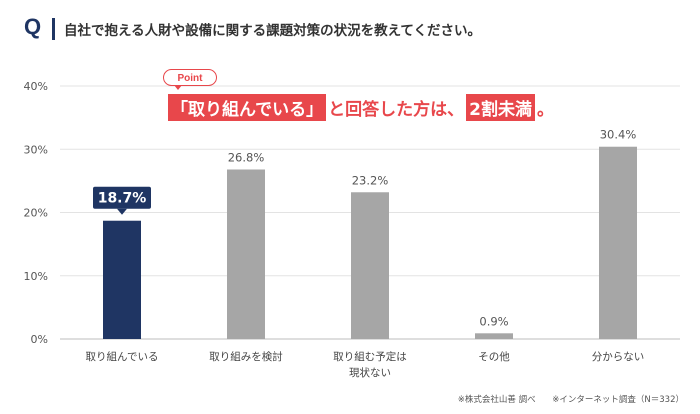 The width and height of the screenshot is (700, 414). I want to click on callout-part-period: 。, so click(545, 109).